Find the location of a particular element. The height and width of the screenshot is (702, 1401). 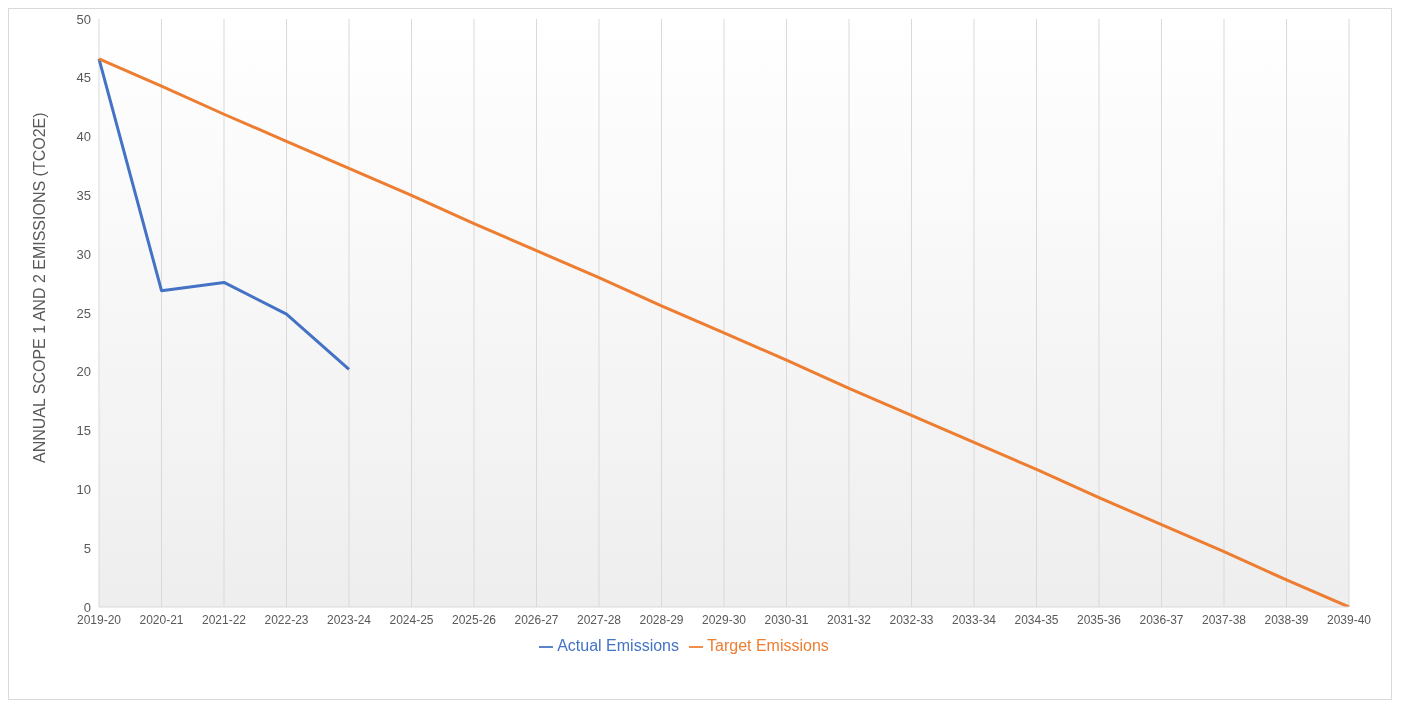

x-tick-label: 2022-23 is located at coordinates (286, 619).